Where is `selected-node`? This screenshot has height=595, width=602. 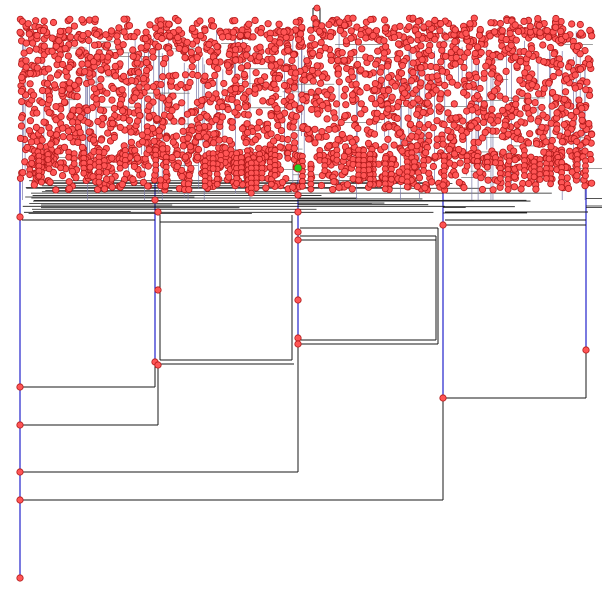 selected-node is located at coordinates (298, 168).